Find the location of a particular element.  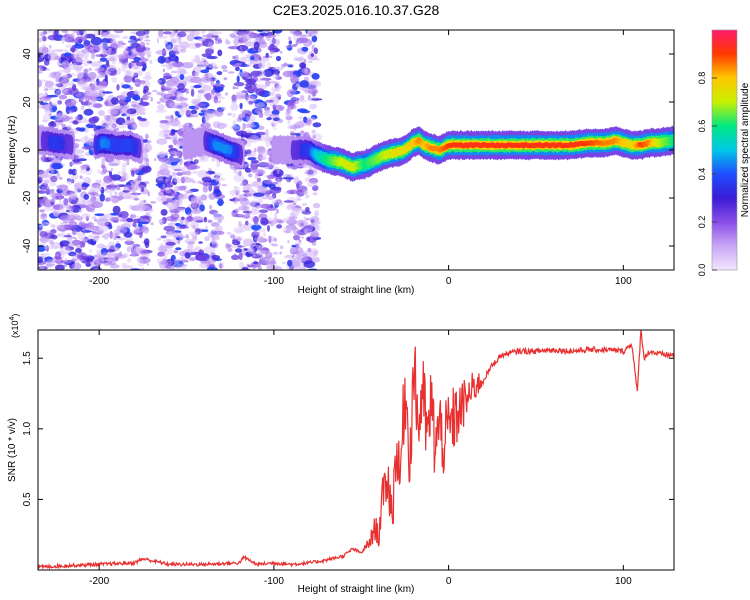

y-tick-label: 1.5 is located at coordinates (27, 358).